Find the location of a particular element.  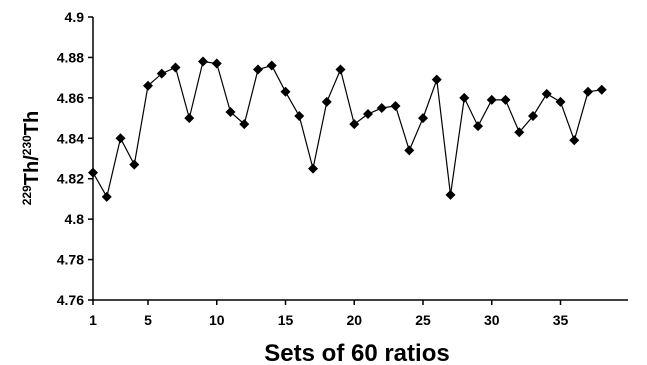

x-tick-label: 30 is located at coordinates (492, 320).